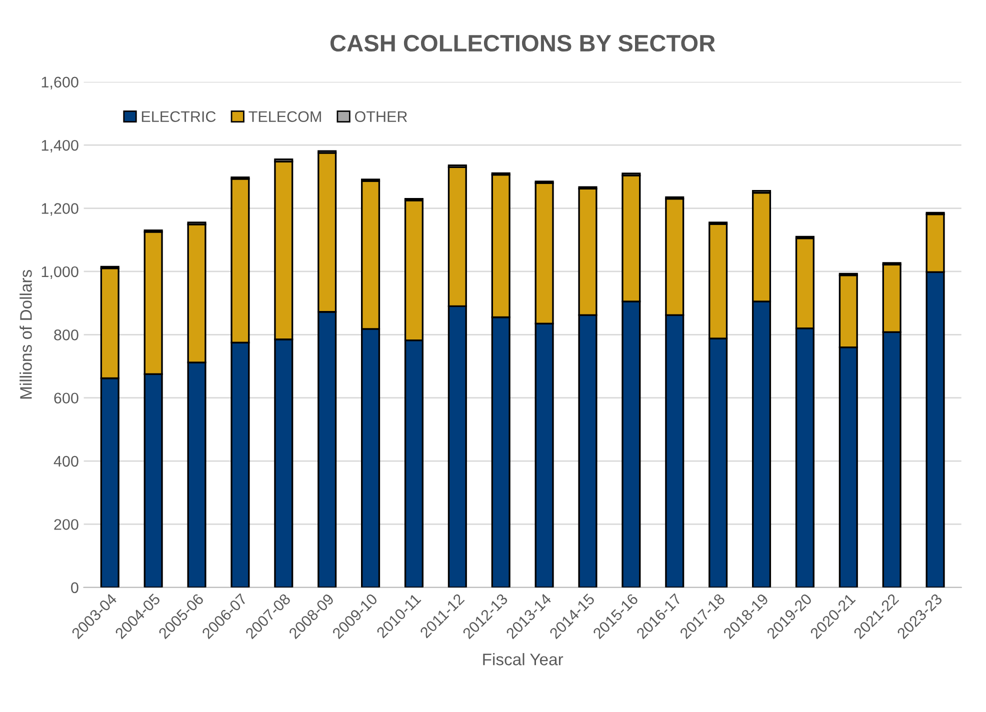  Describe the element at coordinates (66, 398) in the screenshot. I see `y-tick-label: 600` at that location.